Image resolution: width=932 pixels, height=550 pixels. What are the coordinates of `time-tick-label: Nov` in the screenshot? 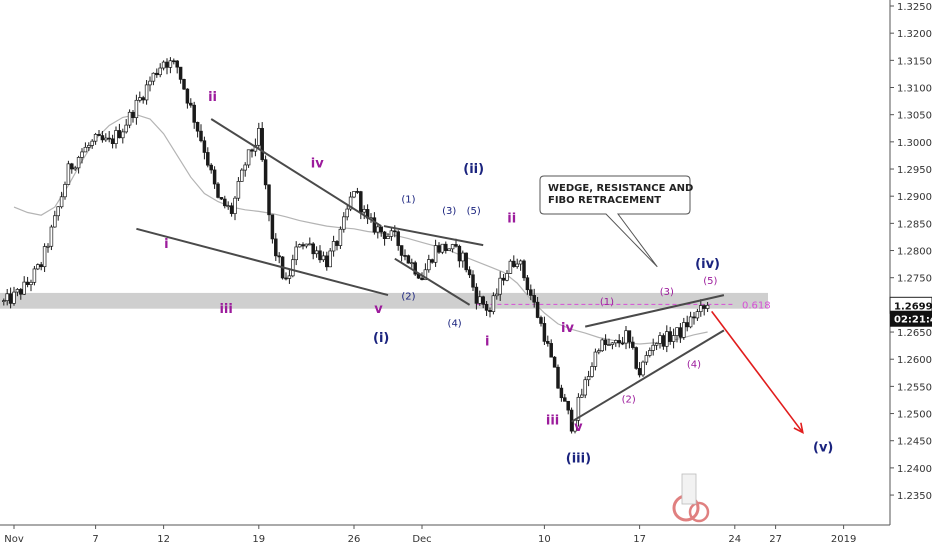 It's located at (14, 539).